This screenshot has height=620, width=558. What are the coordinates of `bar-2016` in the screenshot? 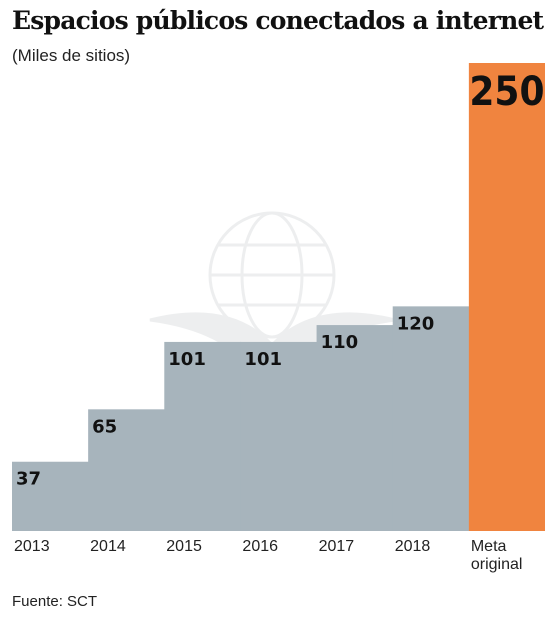 It's located at (279, 436).